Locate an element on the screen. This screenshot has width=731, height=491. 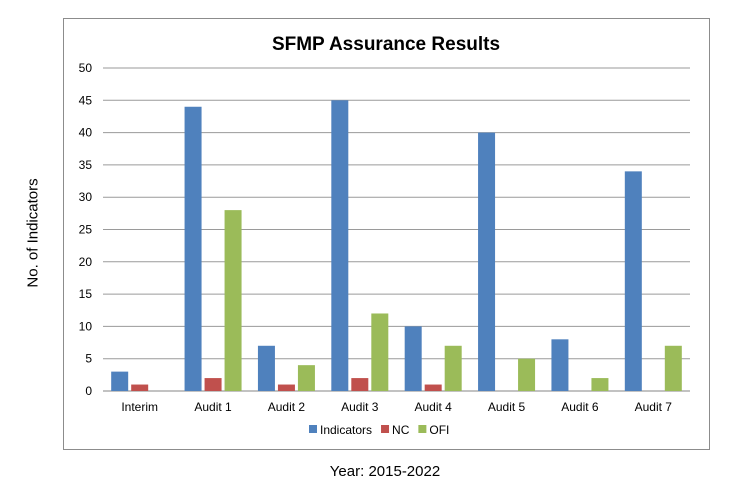
y-tick-label: 20 is located at coordinates (86, 262).